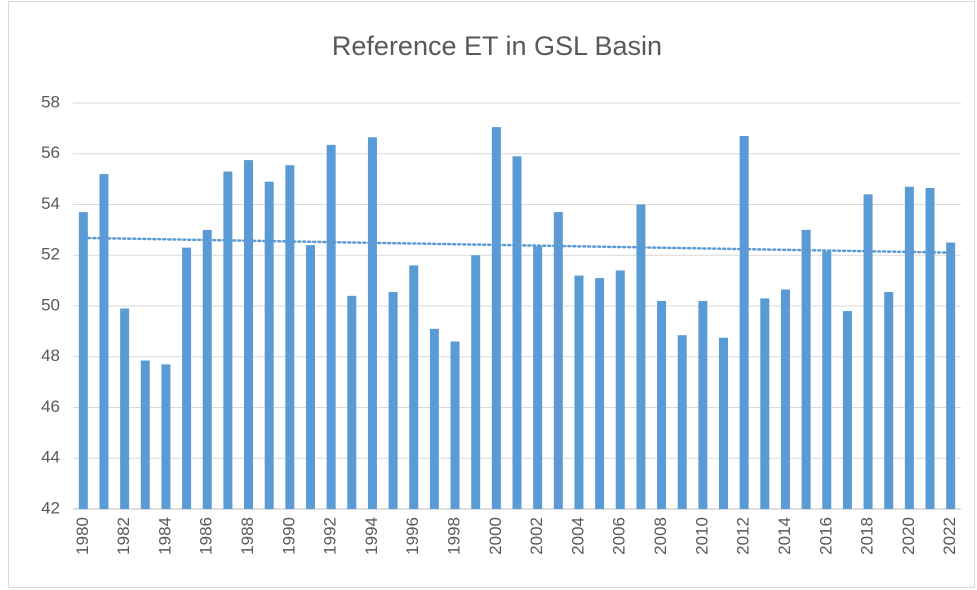 This screenshot has width=977, height=590. What do you see at coordinates (50, 254) in the screenshot?
I see `y-tick-label: 52` at bounding box center [50, 254].